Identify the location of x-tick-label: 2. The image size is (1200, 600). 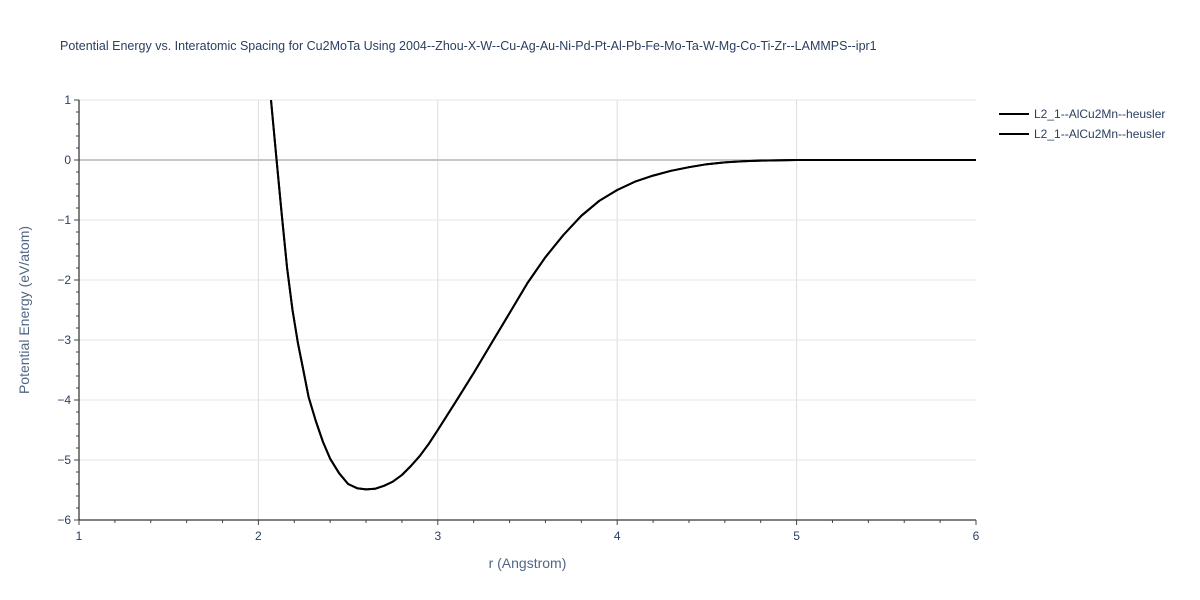
(258, 536).